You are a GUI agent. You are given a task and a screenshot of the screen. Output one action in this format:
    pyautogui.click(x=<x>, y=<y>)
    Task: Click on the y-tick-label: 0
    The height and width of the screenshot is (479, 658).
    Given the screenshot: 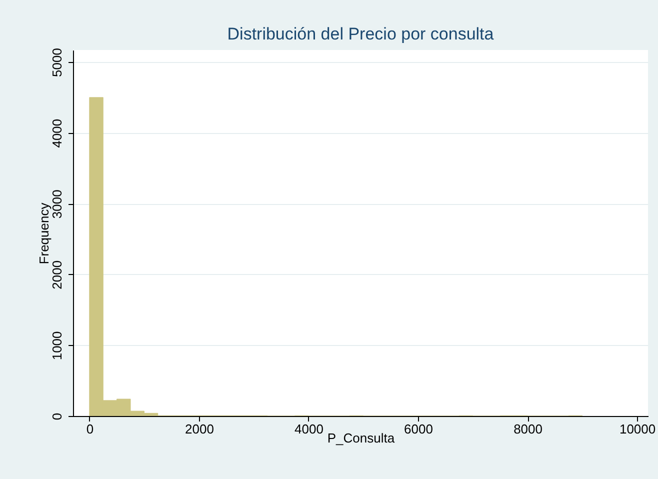 What is the action you would take?
    pyautogui.click(x=57, y=416)
    